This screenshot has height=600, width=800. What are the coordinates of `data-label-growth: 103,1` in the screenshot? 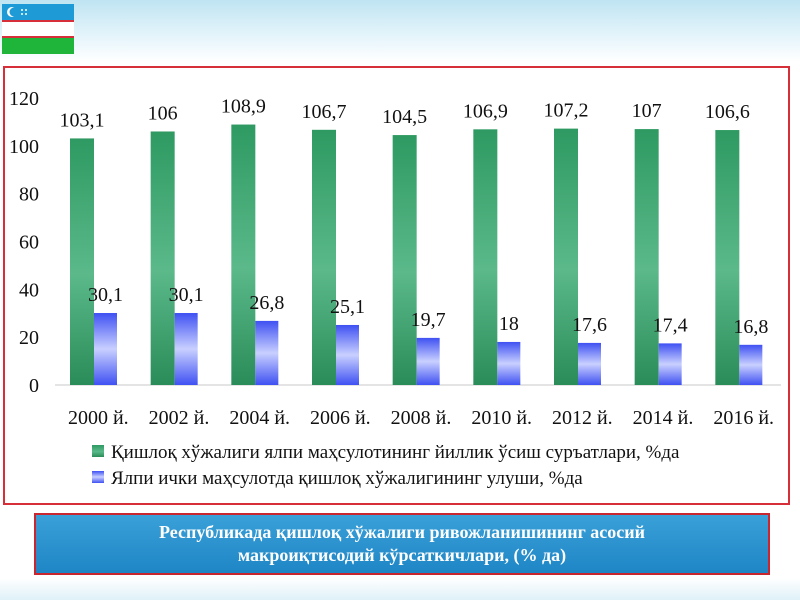 It's located at (82, 120).